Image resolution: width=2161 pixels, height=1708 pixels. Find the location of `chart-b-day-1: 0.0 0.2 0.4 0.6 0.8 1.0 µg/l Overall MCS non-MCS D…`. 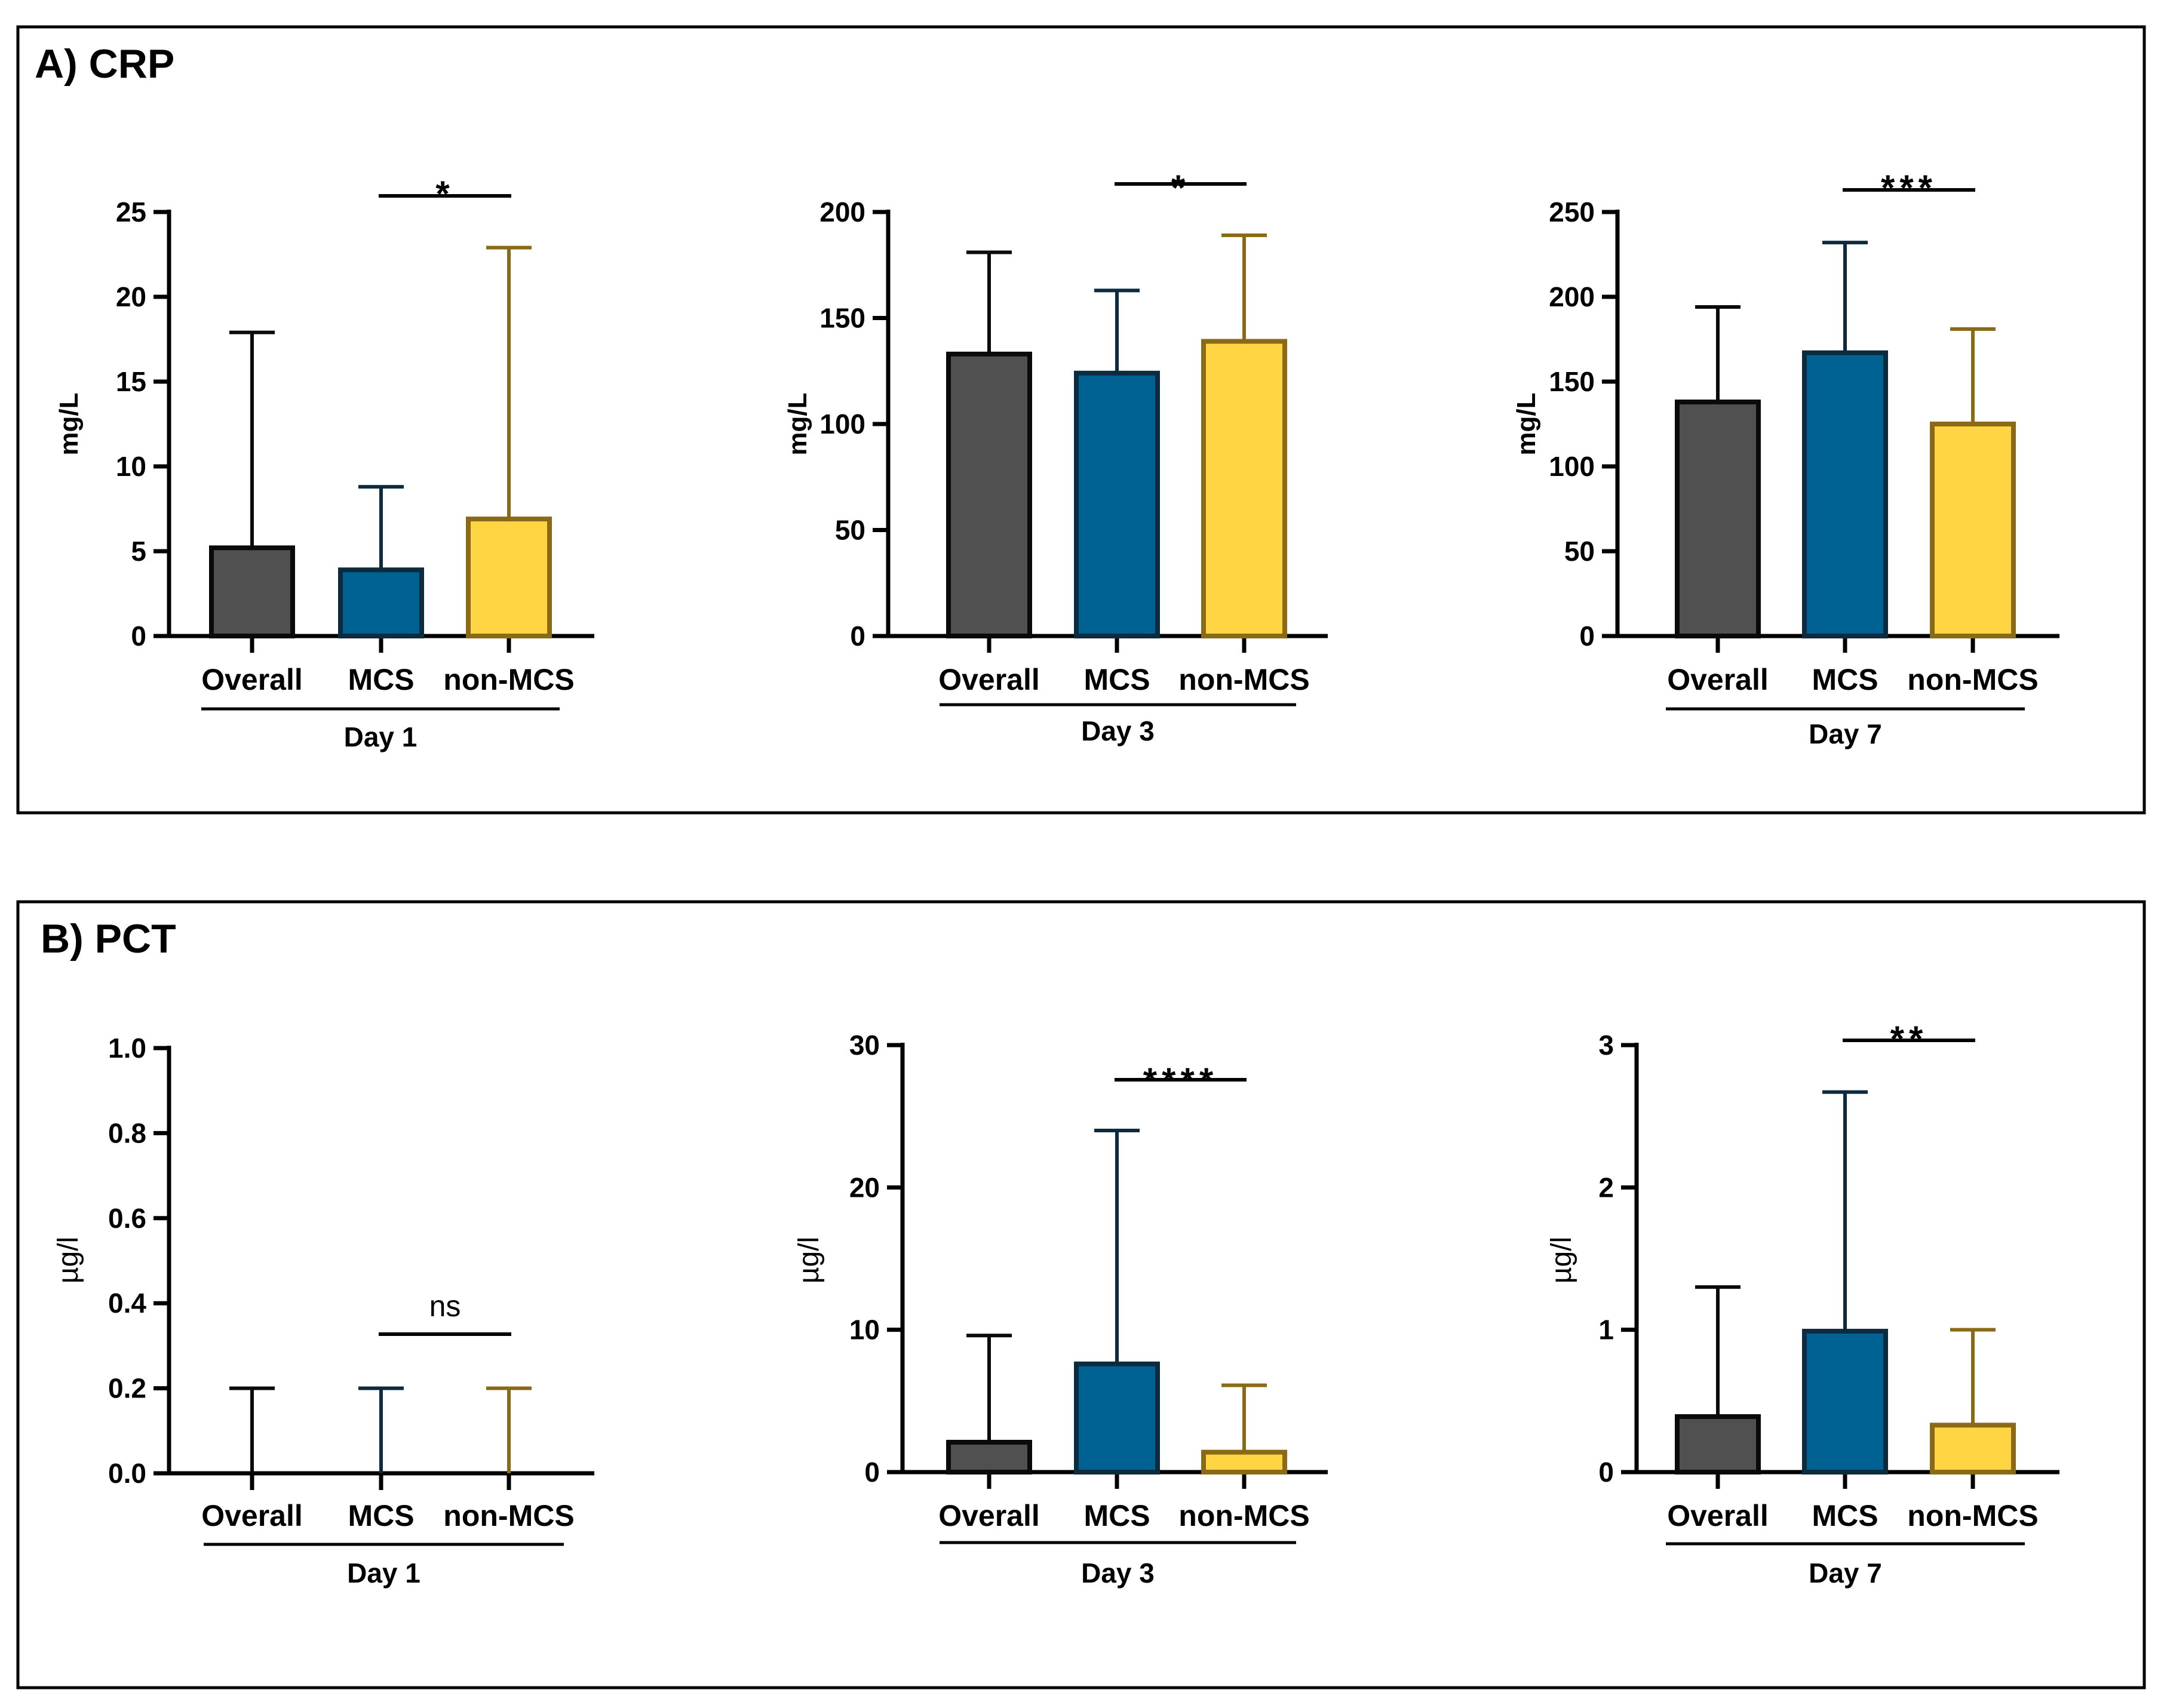

chart-b-day-1: 0.0 0.2 0.4 0.6 0.8 1.0 µg/l Overall MCS non-MCS D… is located at coordinates (323, 1311).